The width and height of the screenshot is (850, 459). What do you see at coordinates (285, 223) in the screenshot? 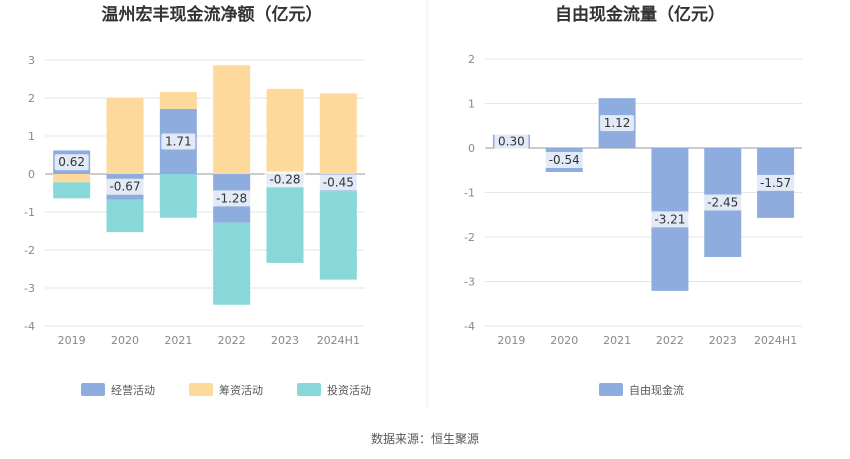
I see `bar-3-2023` at bounding box center [285, 223].